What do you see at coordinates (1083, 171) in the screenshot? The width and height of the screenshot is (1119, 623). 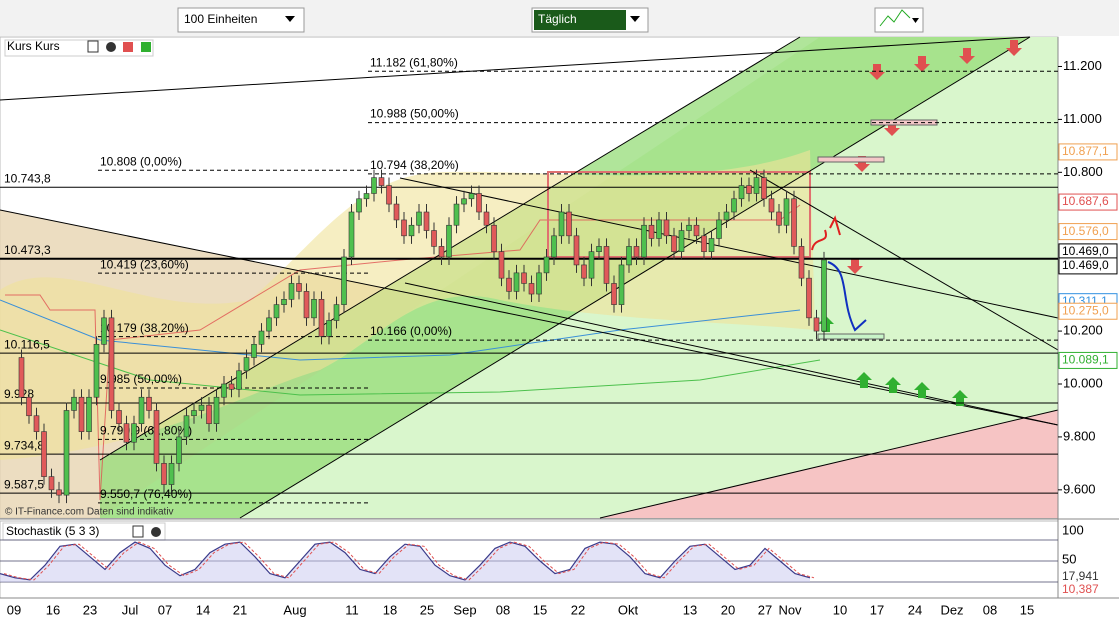 I see `price-tick-label: 10.800` at bounding box center [1083, 171].